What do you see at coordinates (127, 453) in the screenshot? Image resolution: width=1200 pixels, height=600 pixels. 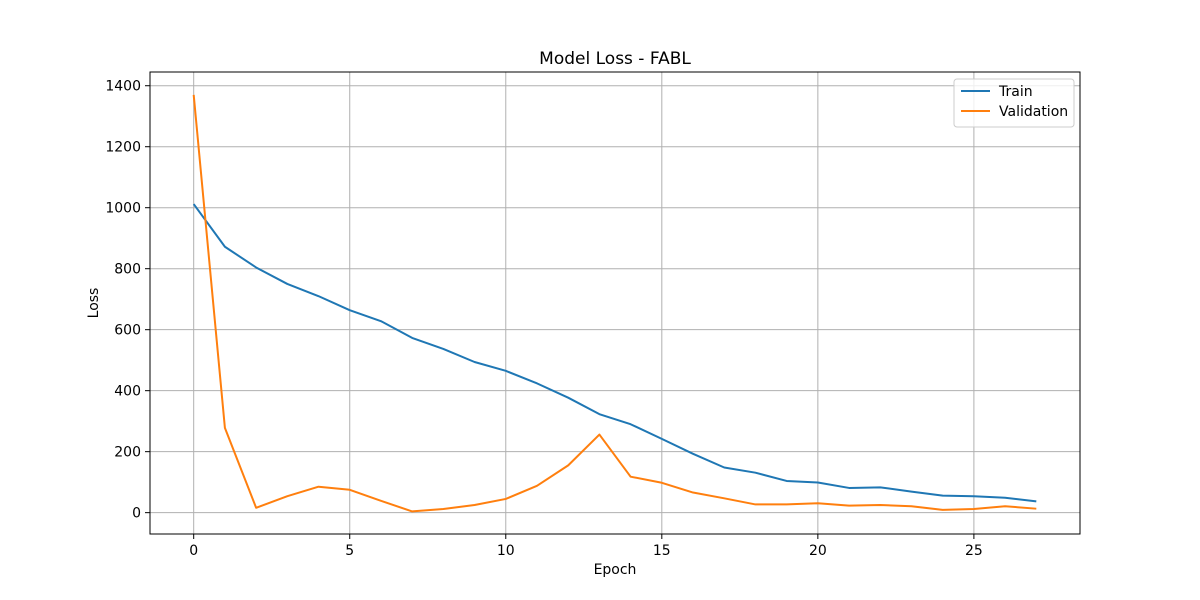 I see `y-tick-label: 200` at bounding box center [127, 453].